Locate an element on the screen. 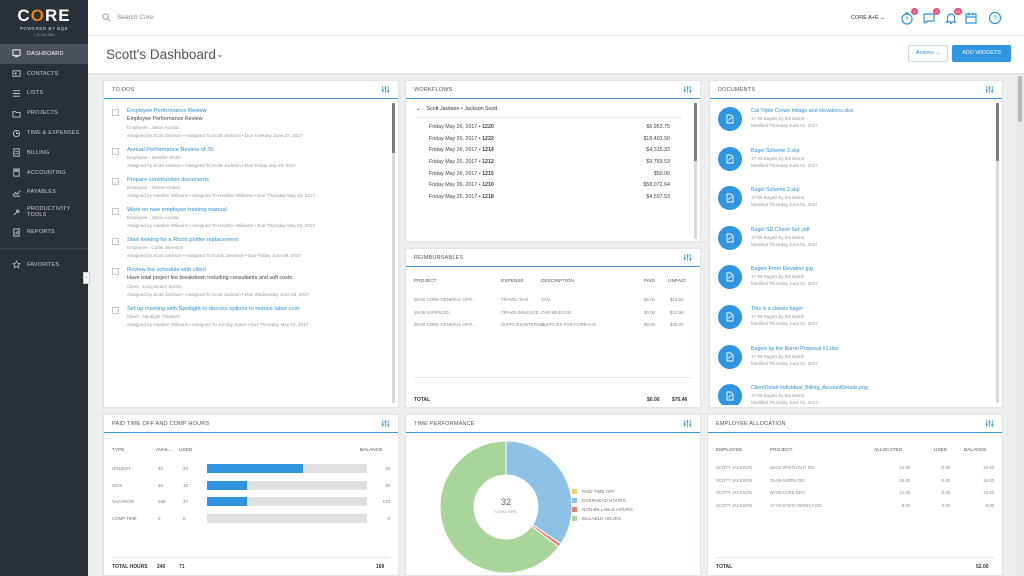  company-selector: CORE A+E ⌄ is located at coordinates (868, 18).